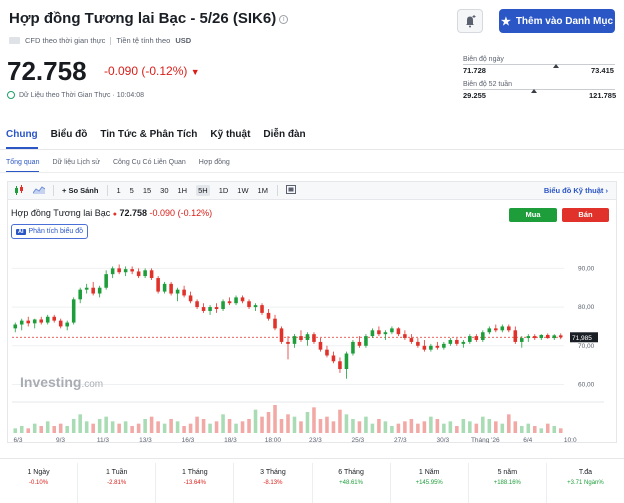 The image size is (624, 503). I want to click on interval-5h: 5H, so click(203, 190).